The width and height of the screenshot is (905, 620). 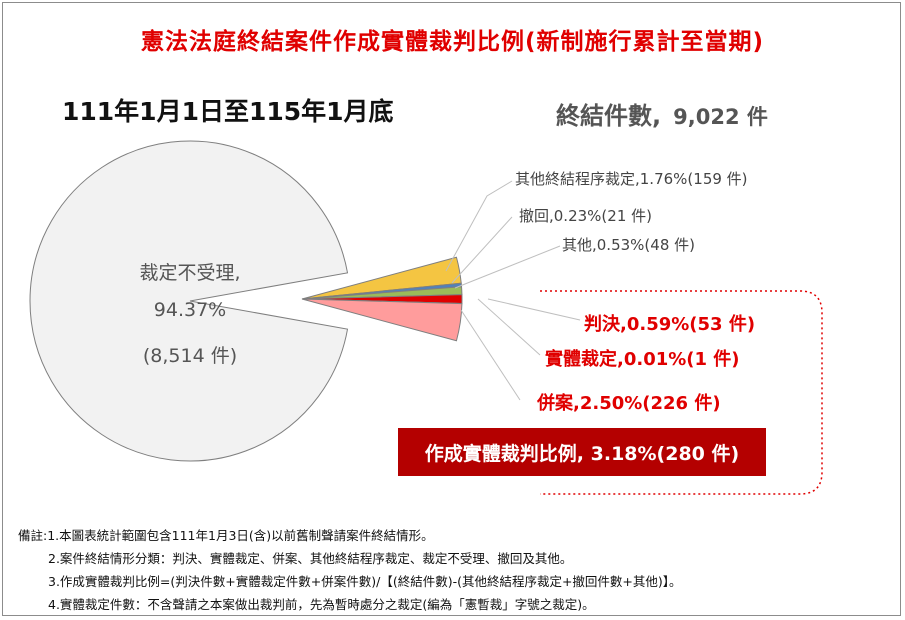 What do you see at coordinates (631, 179) in the screenshot?
I see `slice-label-other-procedure: 其他終結程序裁定,1.76%(159 件)` at bounding box center [631, 179].